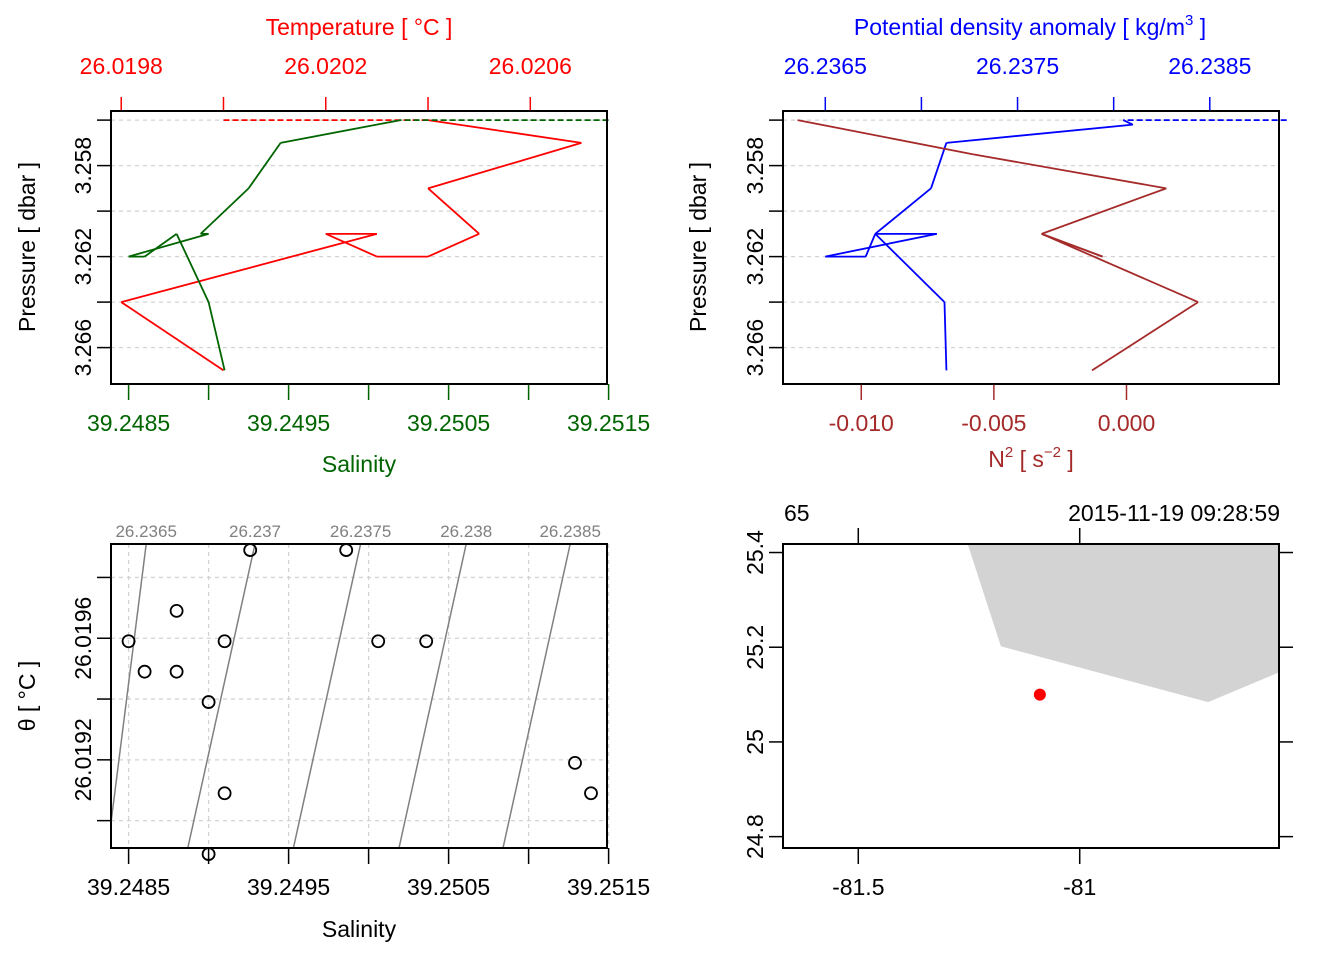  Describe the element at coordinates (1028, 459) in the screenshot. I see `n2-title-mid: [ s` at that location.